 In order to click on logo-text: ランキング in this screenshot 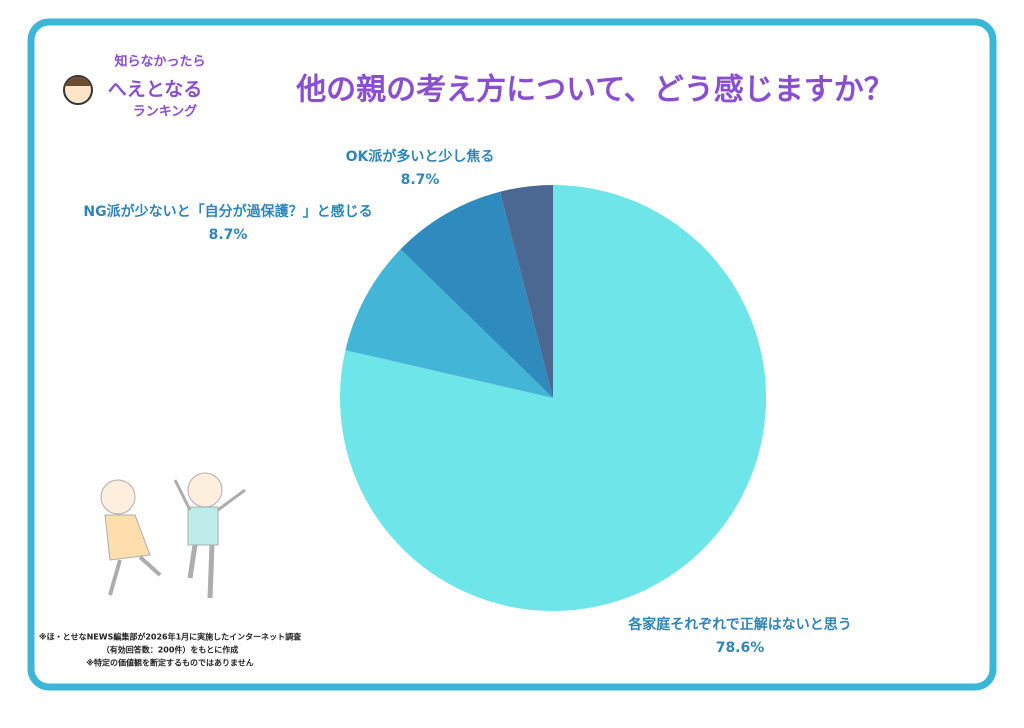, I will do `click(165, 112)`.